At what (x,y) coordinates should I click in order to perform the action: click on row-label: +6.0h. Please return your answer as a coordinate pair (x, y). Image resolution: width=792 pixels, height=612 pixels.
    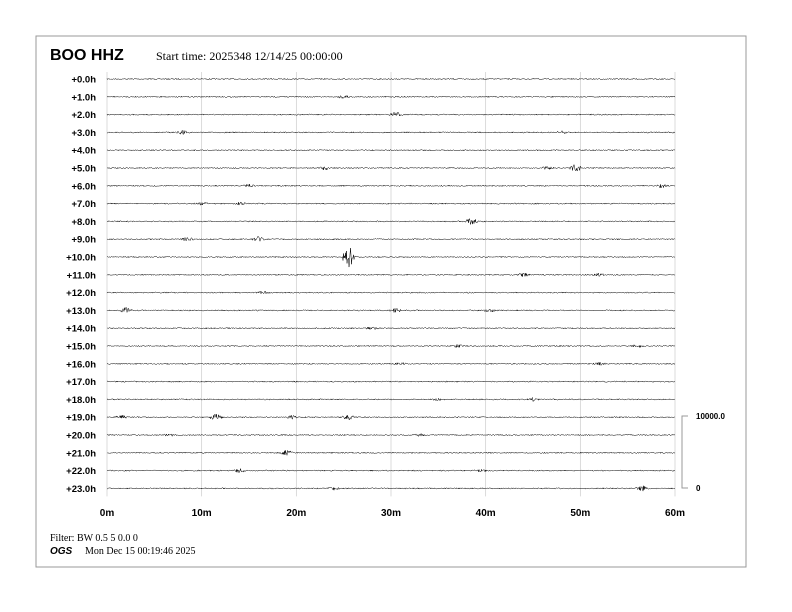
    Looking at the image, I should click on (83, 186).